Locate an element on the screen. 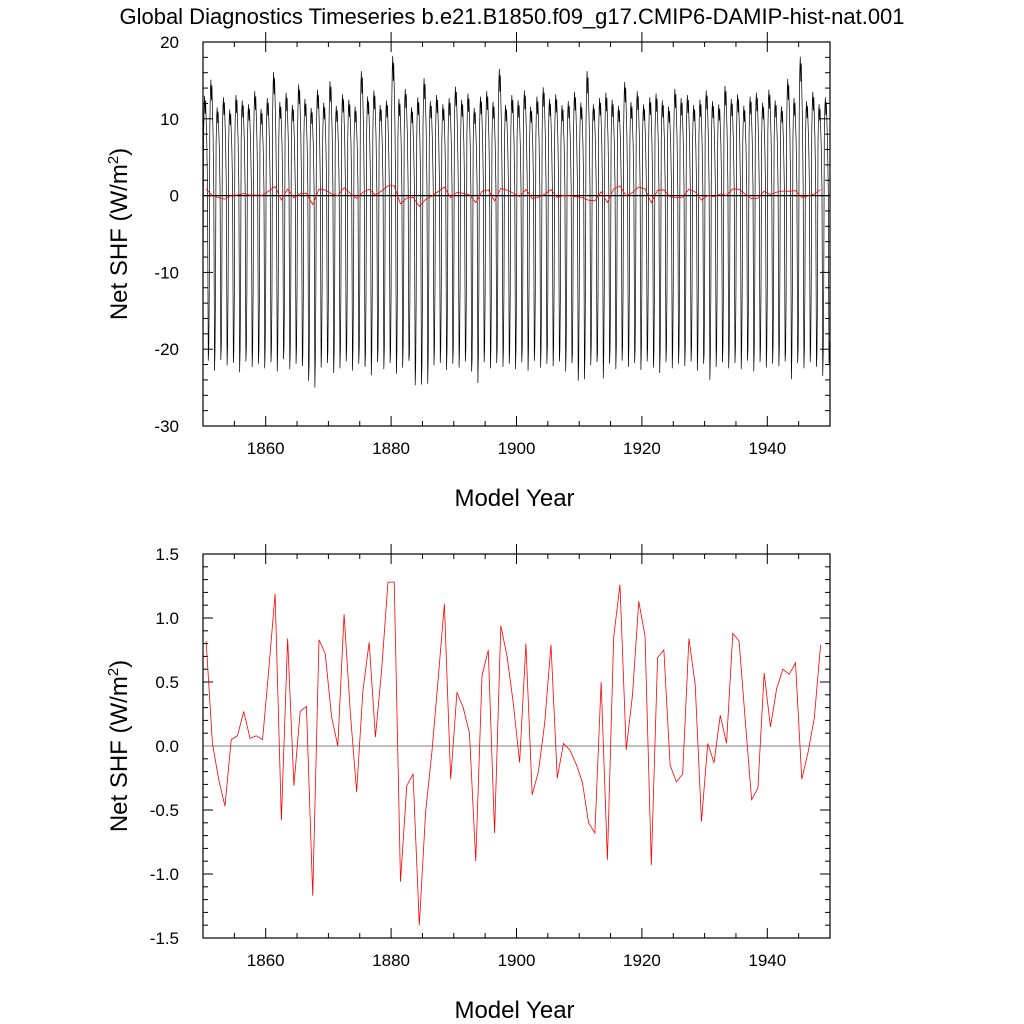 This screenshot has width=1024, height=1024. y-tick-label: -0.5 is located at coordinates (164, 810).